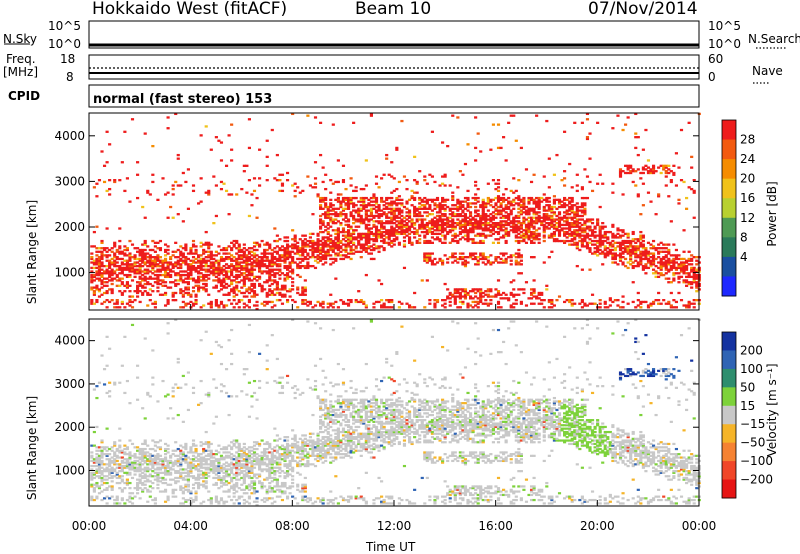 The height and width of the screenshot is (554, 800). I want to click on noise-panel-frame, so click(394, 34).